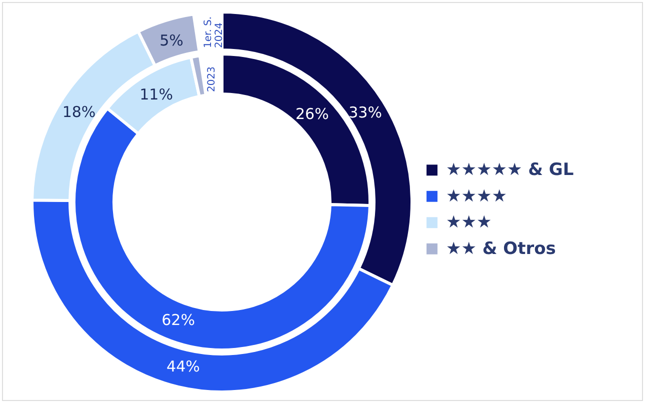  What do you see at coordinates (178, 320) in the screenshot?
I see `data-label: 62%` at bounding box center [178, 320].